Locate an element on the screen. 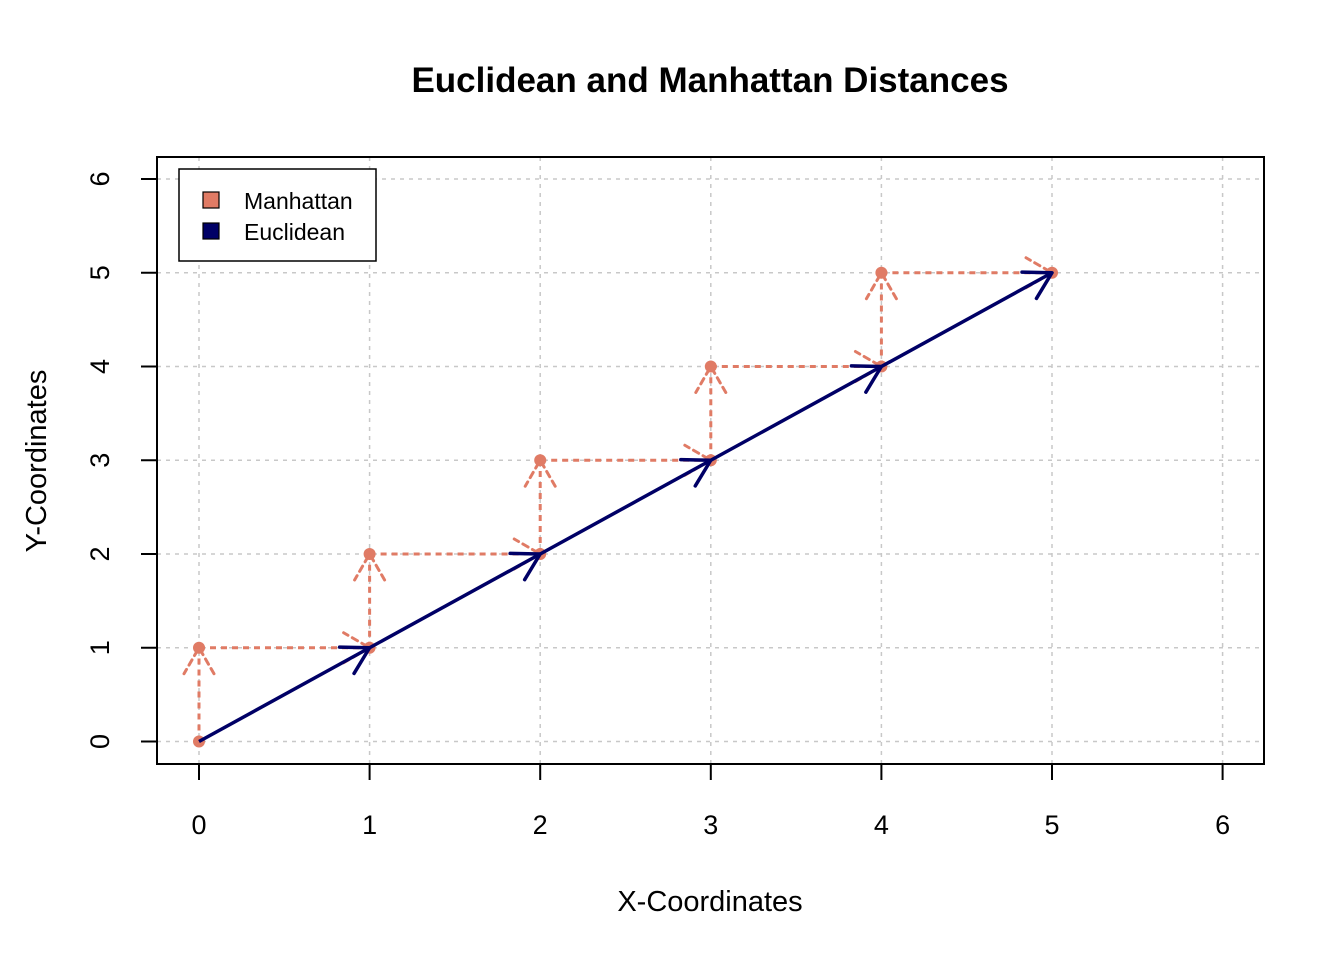 The width and height of the screenshot is (1344, 960). y-tick-label: 2 is located at coordinates (100, 553).